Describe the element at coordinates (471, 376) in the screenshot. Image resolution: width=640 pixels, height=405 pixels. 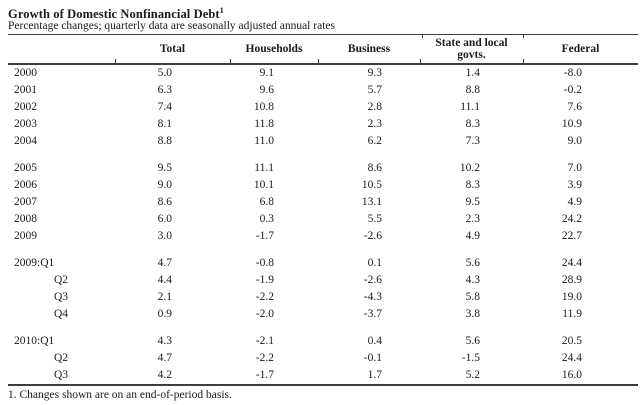
I see `value-cell: 5.2` at that location.